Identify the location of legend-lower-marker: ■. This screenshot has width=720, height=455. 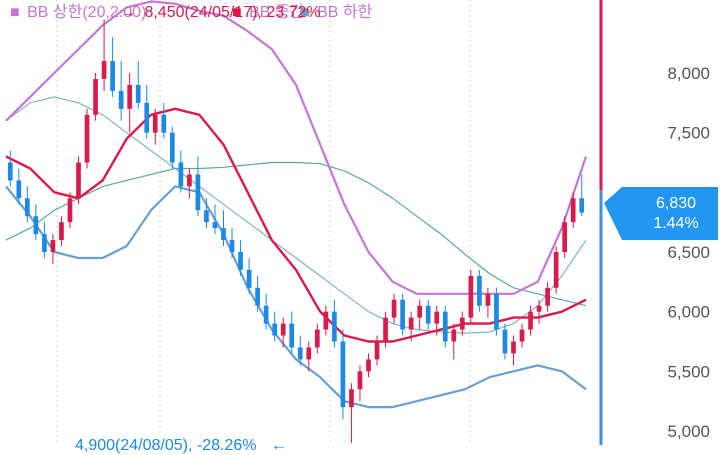
(305, 12).